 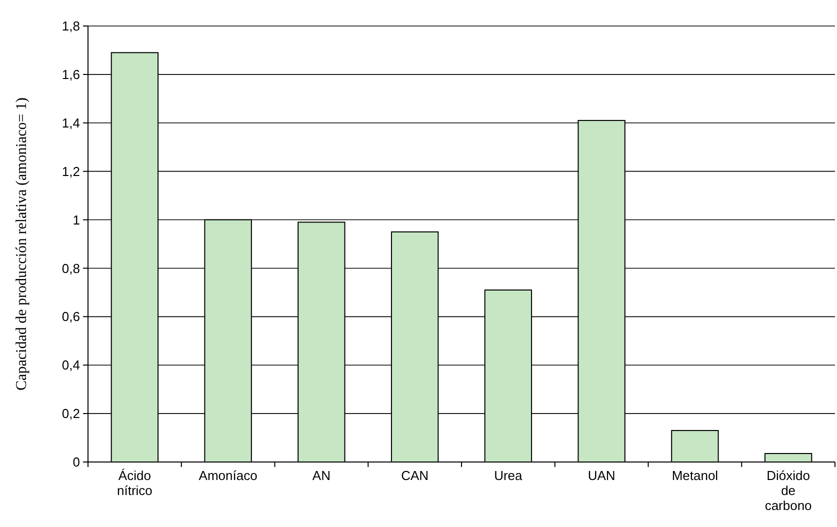 What do you see at coordinates (22, 244) in the screenshot?
I see `y-axis-title: Capacidad de producción relativa (amoniaco= 1)` at bounding box center [22, 244].